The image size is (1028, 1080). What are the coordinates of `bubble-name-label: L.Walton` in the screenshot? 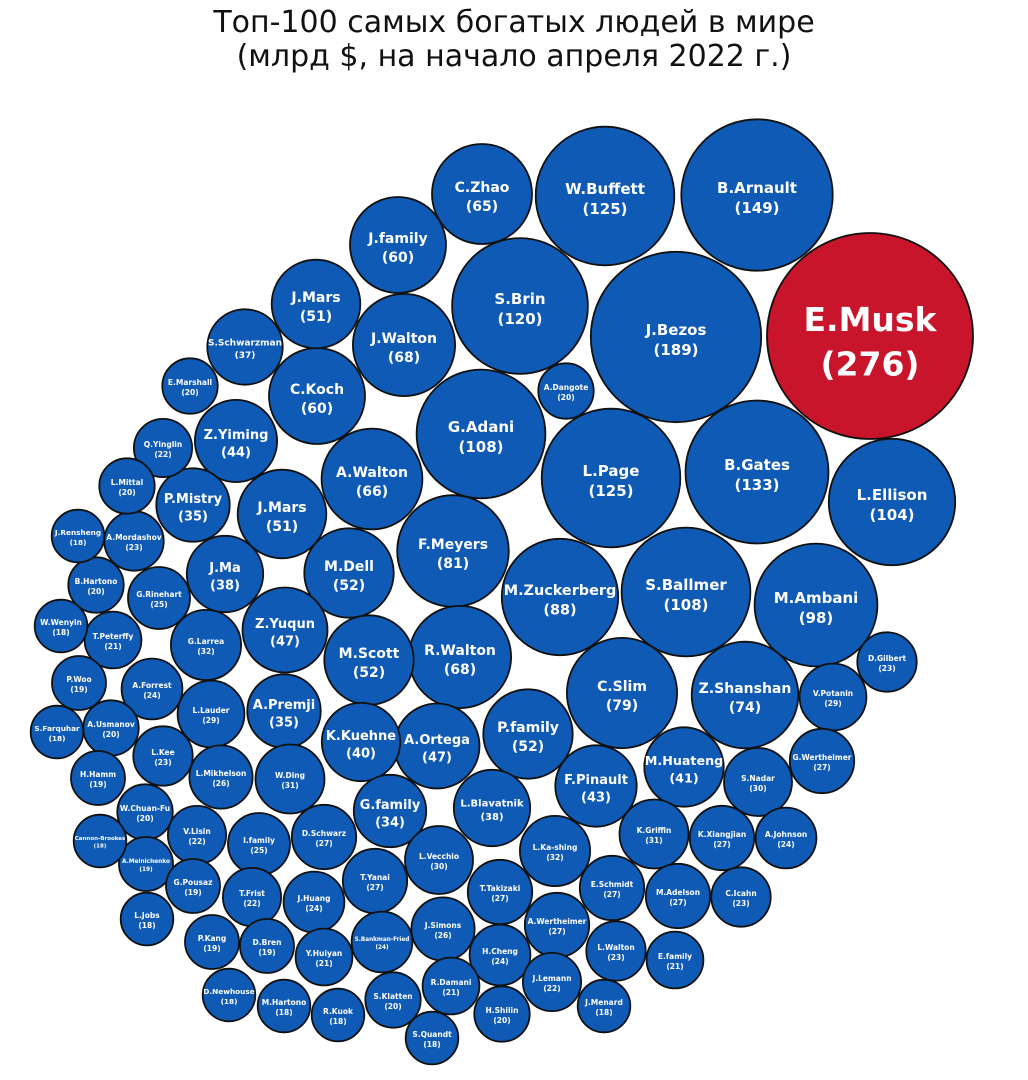 It's located at (615, 947).